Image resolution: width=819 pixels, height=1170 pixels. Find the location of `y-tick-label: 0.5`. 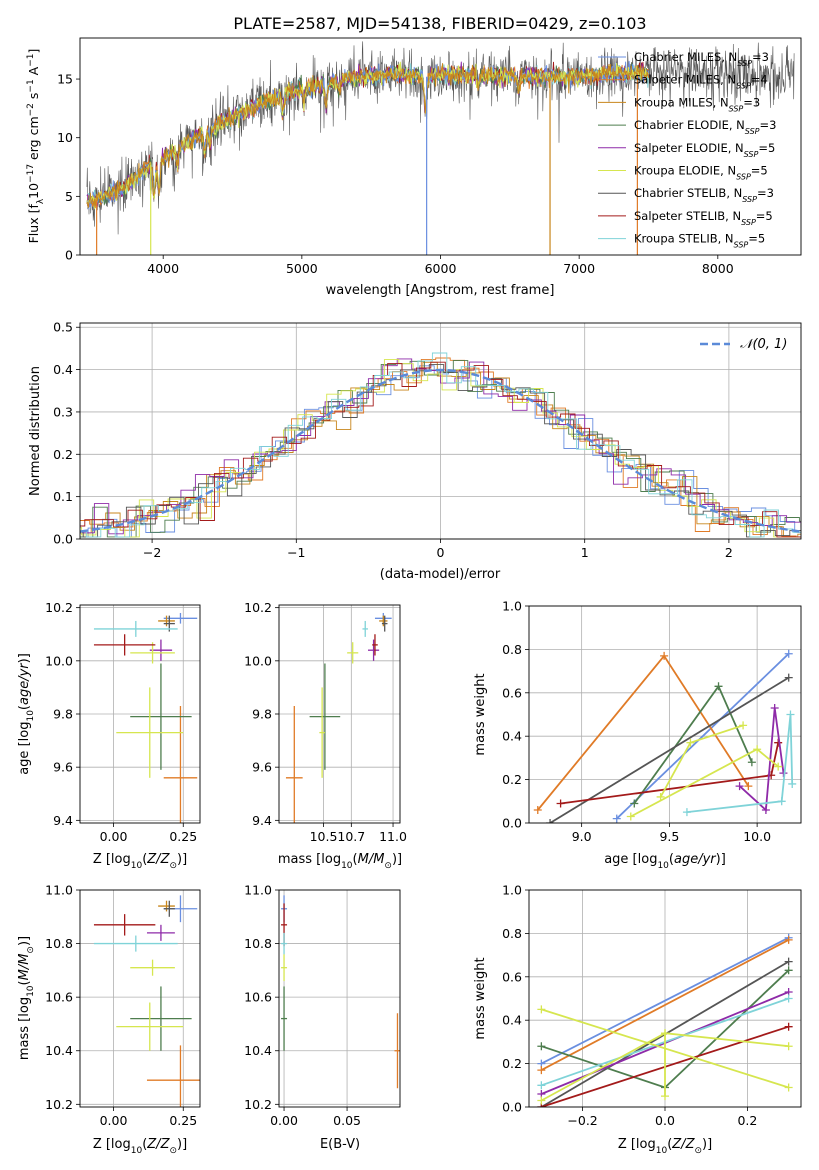

y-tick-label: 0.5 is located at coordinates (63, 327).